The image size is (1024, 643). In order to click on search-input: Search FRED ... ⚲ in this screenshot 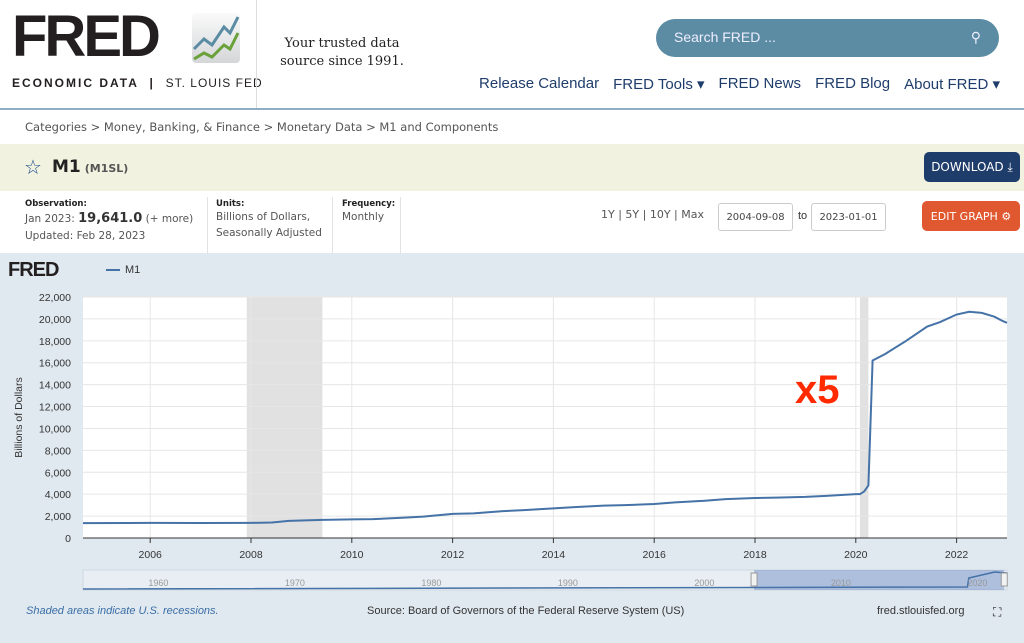, I will do `click(827, 38)`.